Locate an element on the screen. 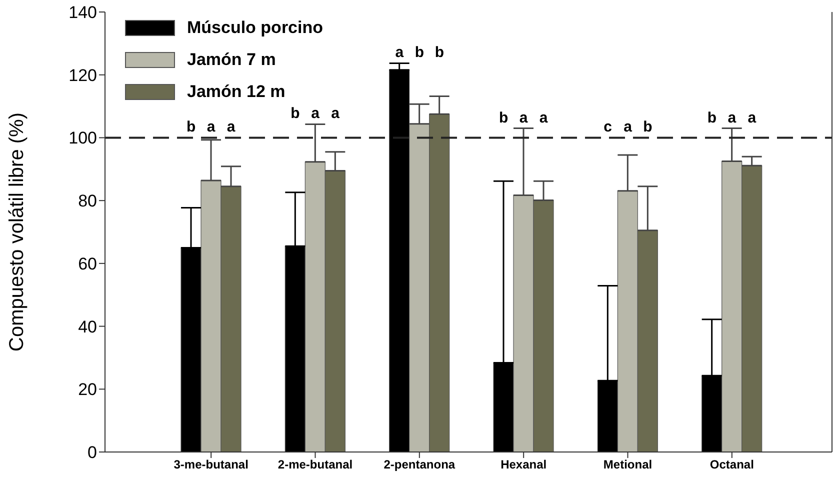 The image size is (834, 484). y-tick-label: 80 is located at coordinates (87, 201).